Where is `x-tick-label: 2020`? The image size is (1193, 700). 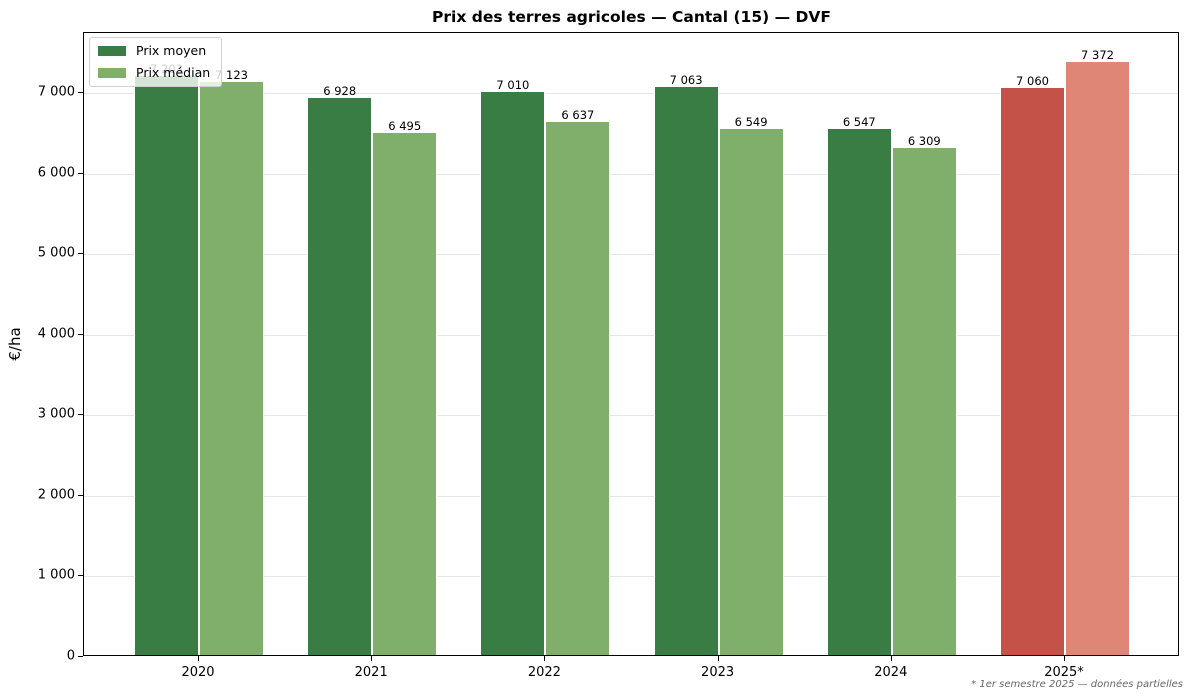
x-tick-label: 2020 is located at coordinates (198, 672).